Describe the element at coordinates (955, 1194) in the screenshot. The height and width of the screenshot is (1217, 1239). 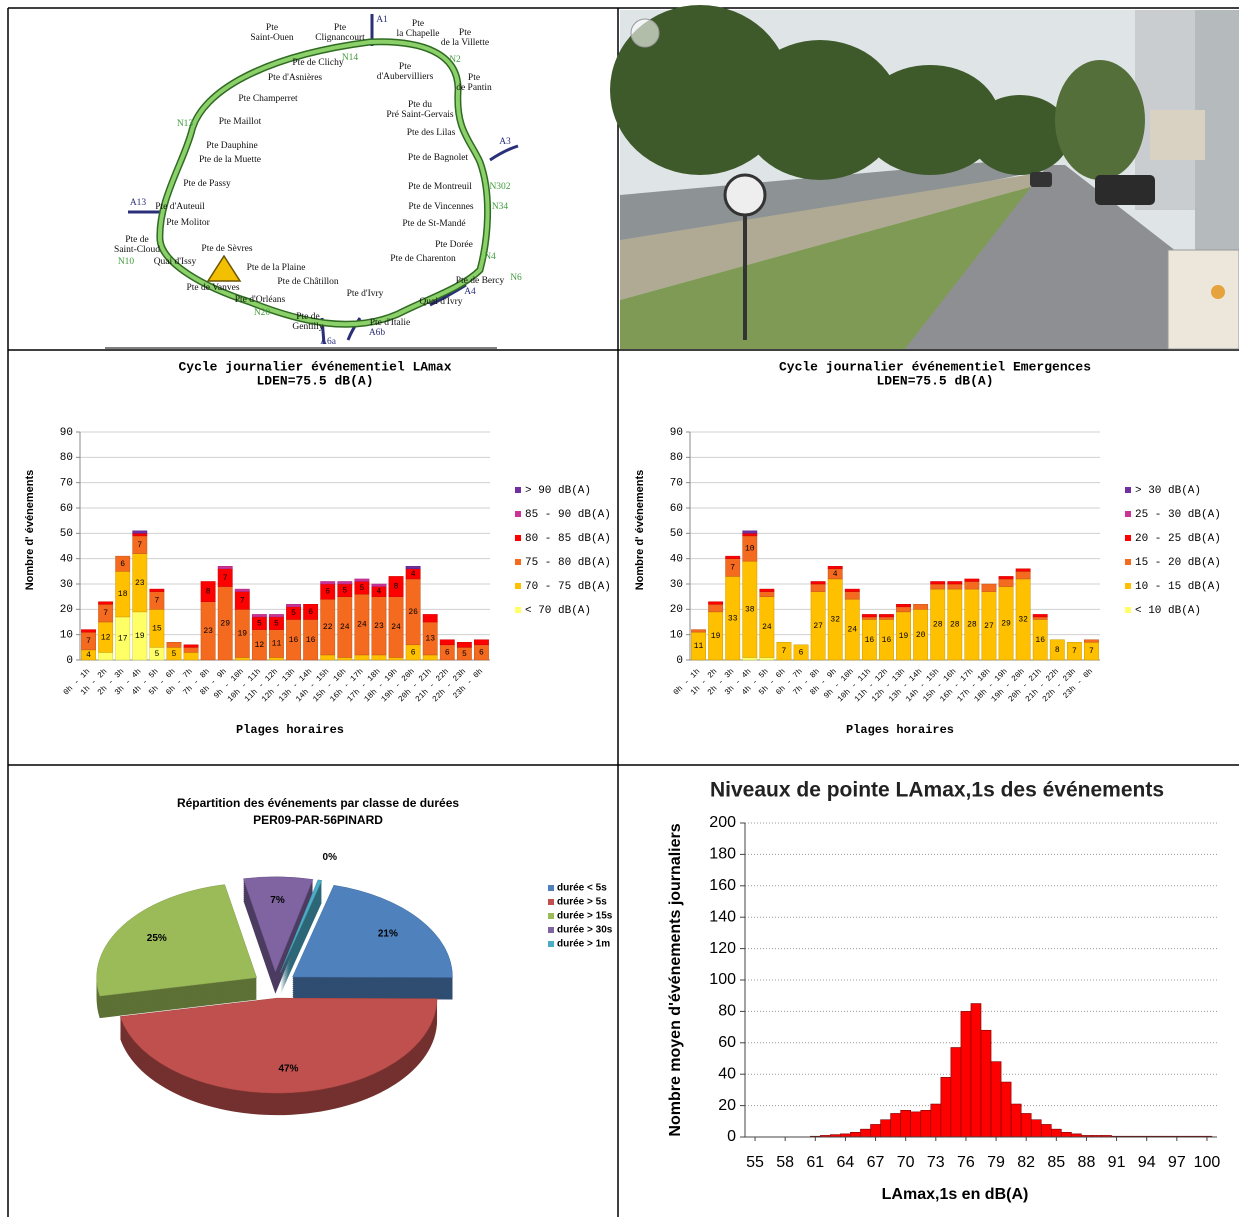
I see `x-axis-title: LAmax,1s en dB(A)` at that location.